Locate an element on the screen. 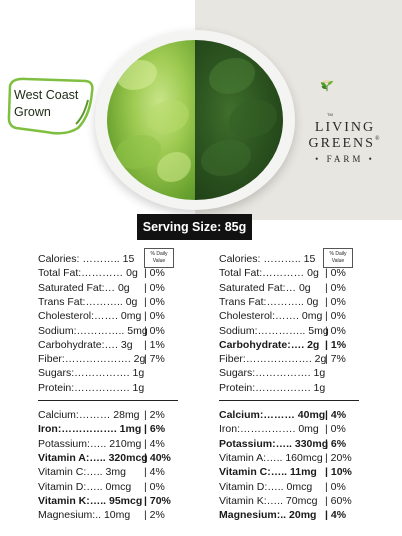  nutrient-daily-value: | 40% is located at coordinates (157, 457).